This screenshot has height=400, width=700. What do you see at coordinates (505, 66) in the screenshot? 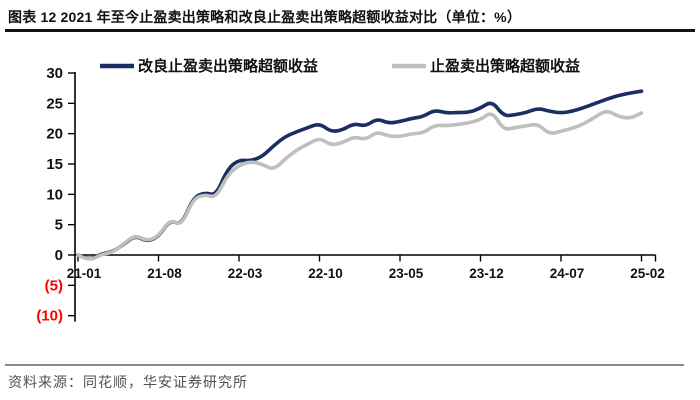
I see `legend-original-label: 止盈卖出策略超额收益` at bounding box center [505, 66].